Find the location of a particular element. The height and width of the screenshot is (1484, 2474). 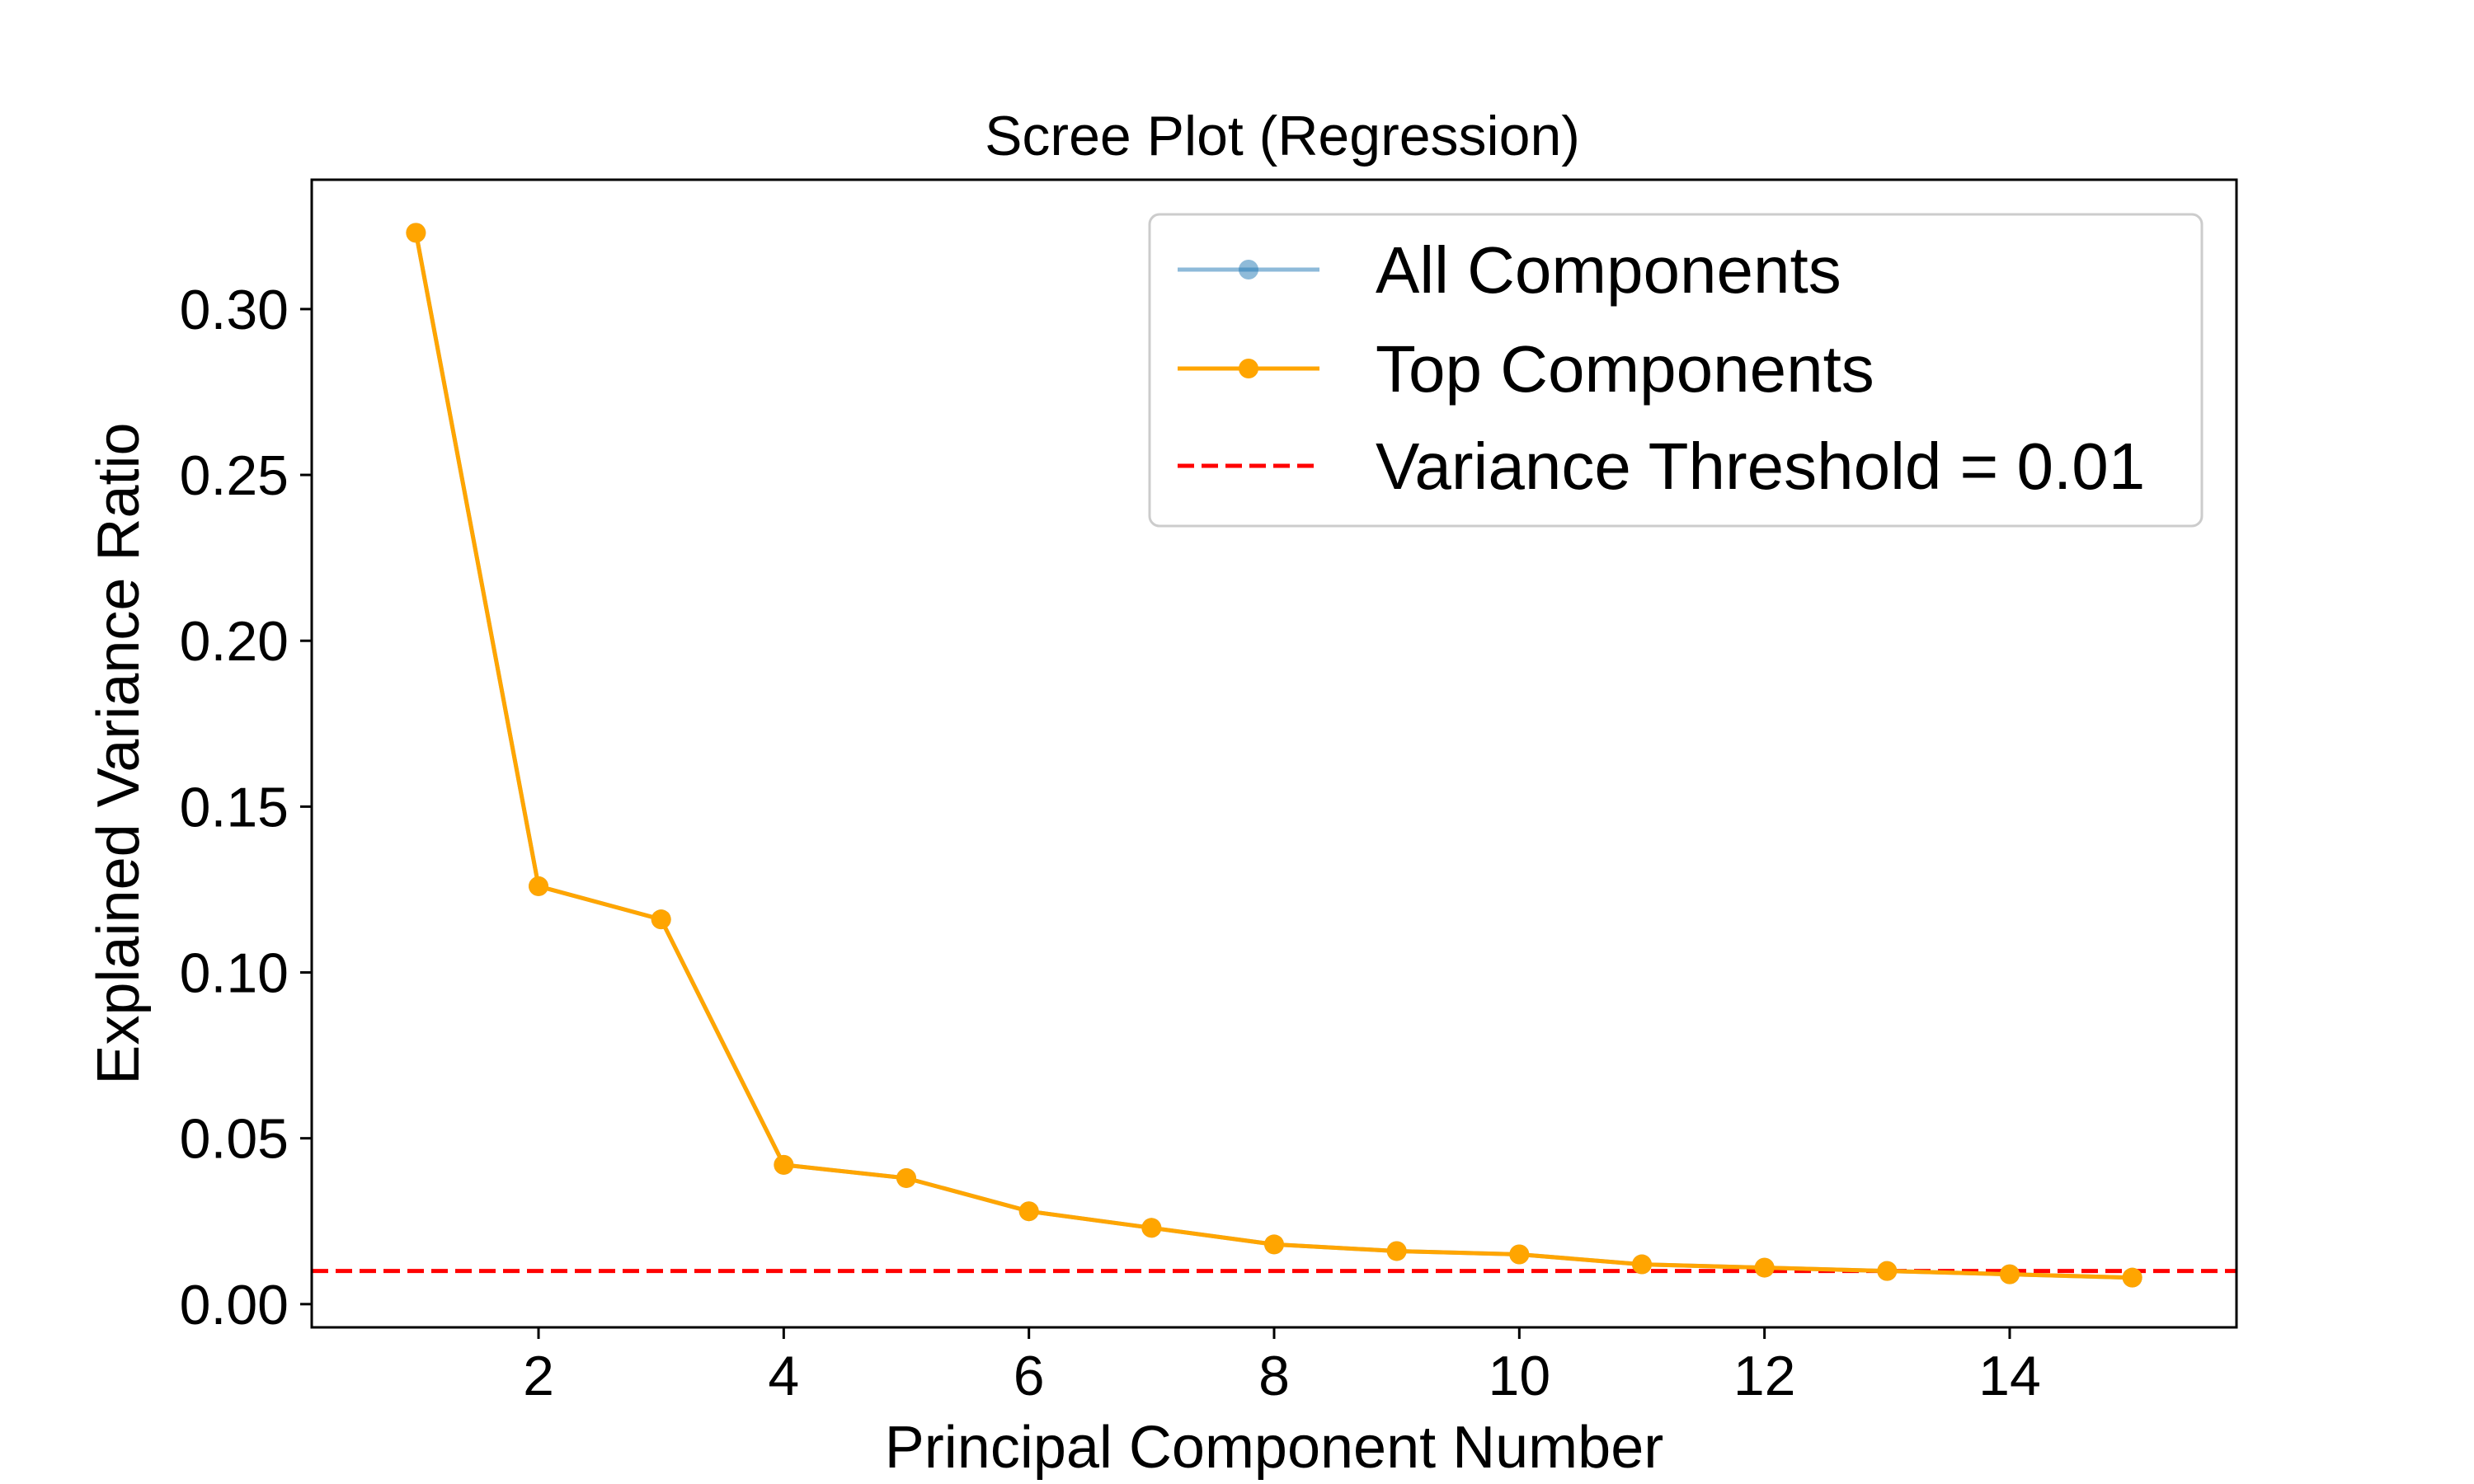

legend-label: All Components is located at coordinates (1608, 270).